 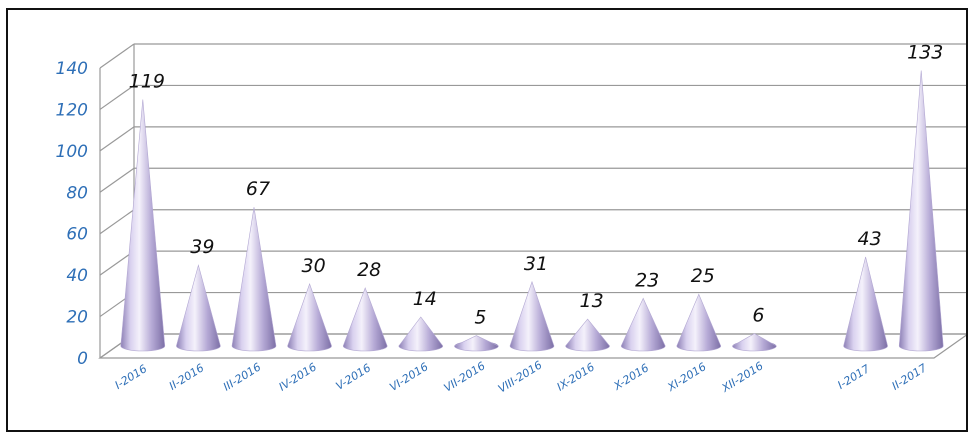 I want to click on x-tick-label: I-2017, so click(x=853, y=377).